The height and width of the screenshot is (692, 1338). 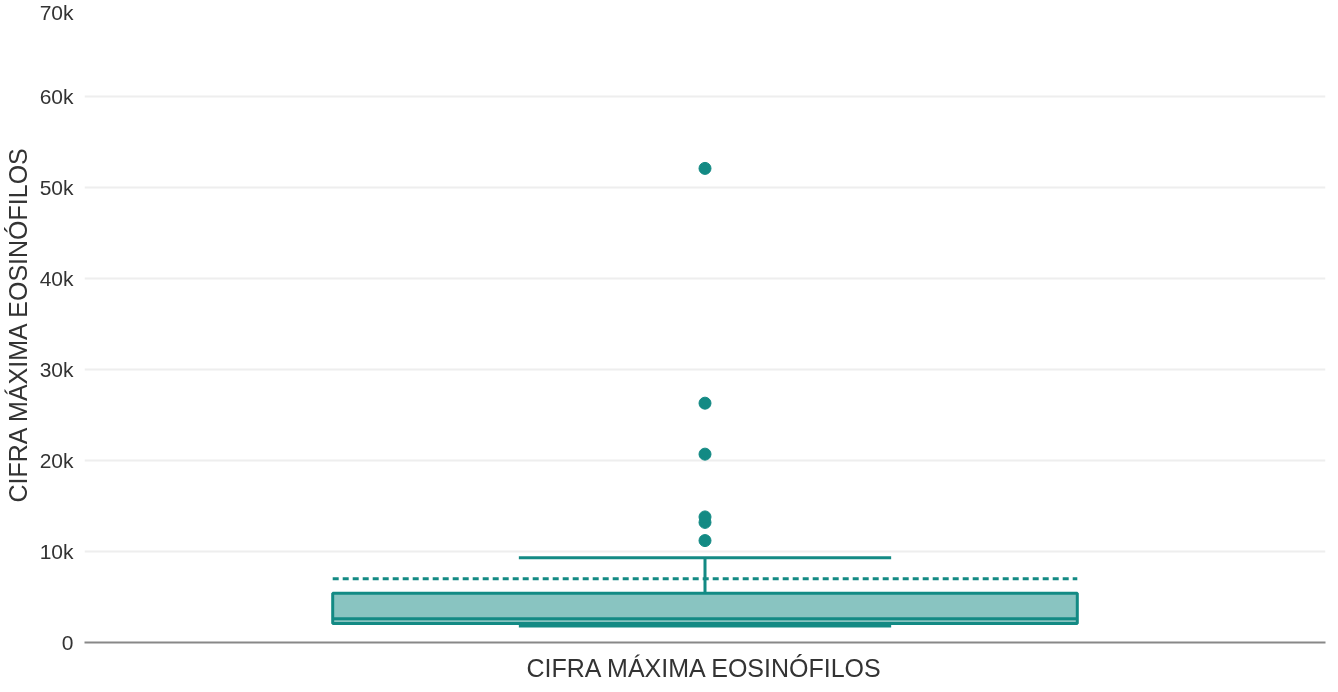 I want to click on y-tick-label: 40k, so click(x=56, y=278).